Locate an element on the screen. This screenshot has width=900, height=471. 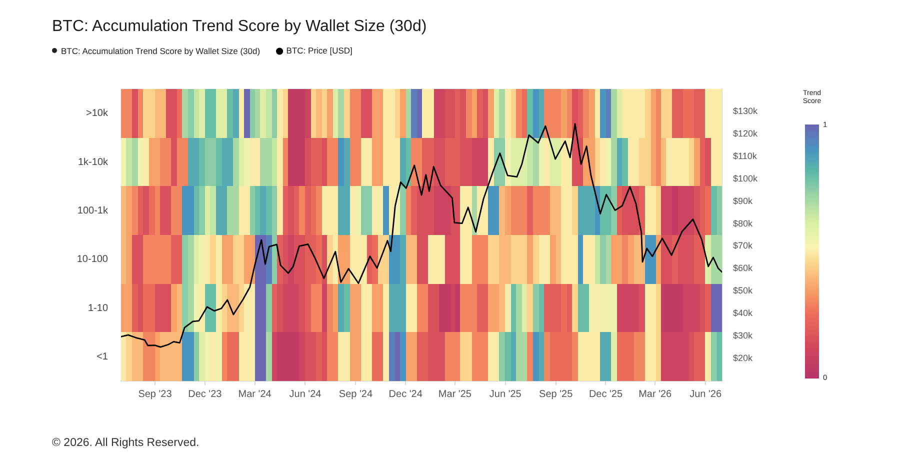
y2-tick-label: $50k is located at coordinates (743, 291).